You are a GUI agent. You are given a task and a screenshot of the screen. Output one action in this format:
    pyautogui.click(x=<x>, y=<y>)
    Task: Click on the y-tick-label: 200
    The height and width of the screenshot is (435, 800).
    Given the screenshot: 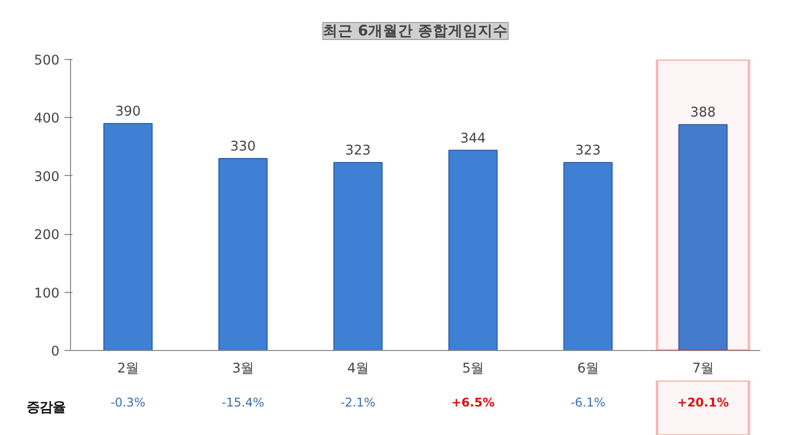 What is the action you would take?
    pyautogui.click(x=47, y=236)
    